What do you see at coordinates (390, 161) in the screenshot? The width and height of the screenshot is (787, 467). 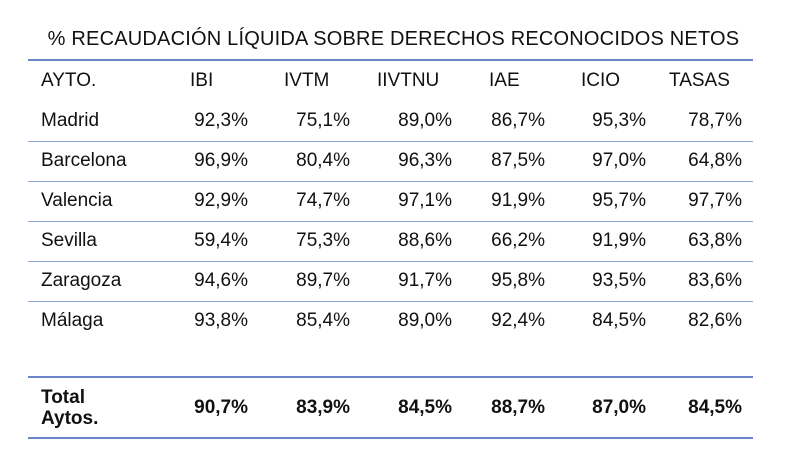 I see `table-row: Barcelona 96,9% 80,4% 96,3% 87,5% 97,0% 64,8%` at bounding box center [390, 161].